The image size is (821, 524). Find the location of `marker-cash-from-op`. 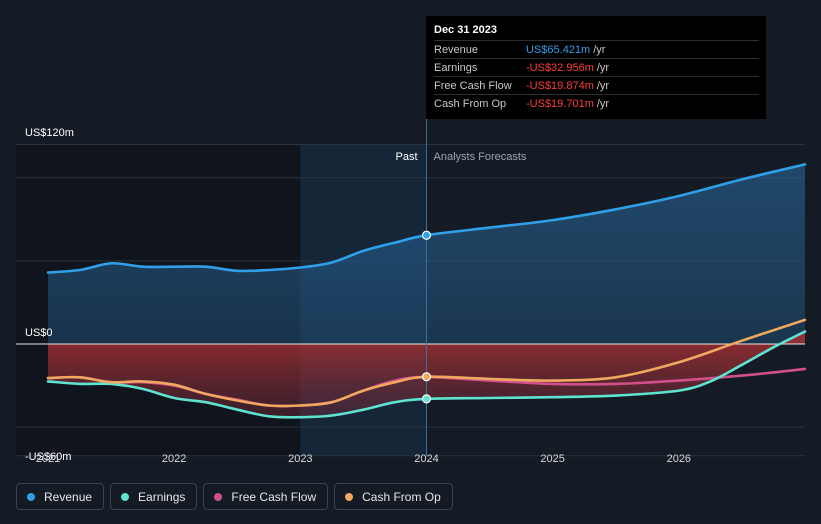

marker-cash-from-op is located at coordinates (426, 377).